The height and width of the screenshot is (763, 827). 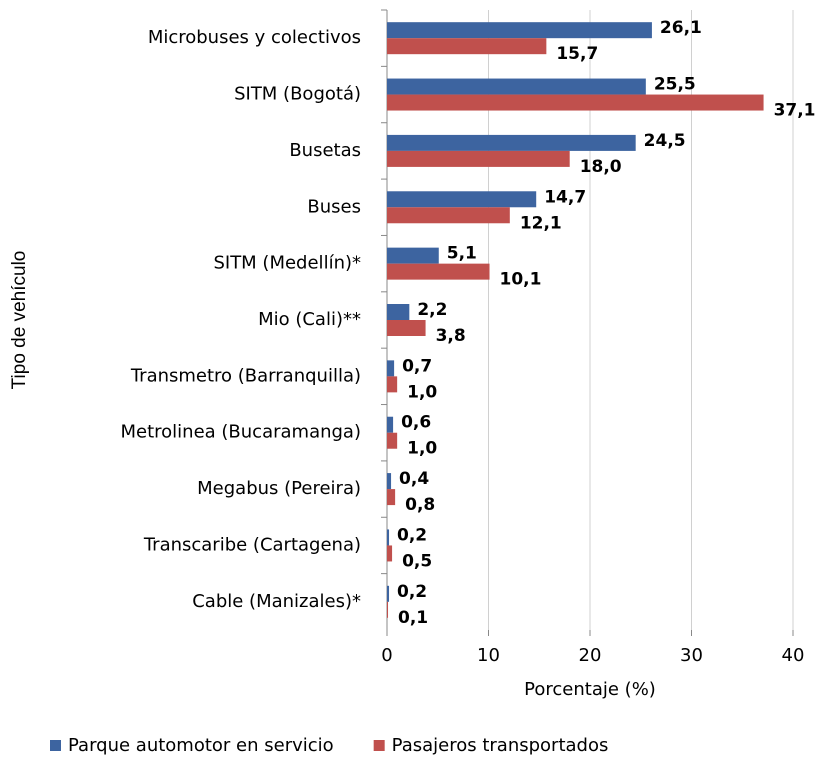 I want to click on y-tick-label: Transmetro (Barranquilla), so click(x=245, y=375).